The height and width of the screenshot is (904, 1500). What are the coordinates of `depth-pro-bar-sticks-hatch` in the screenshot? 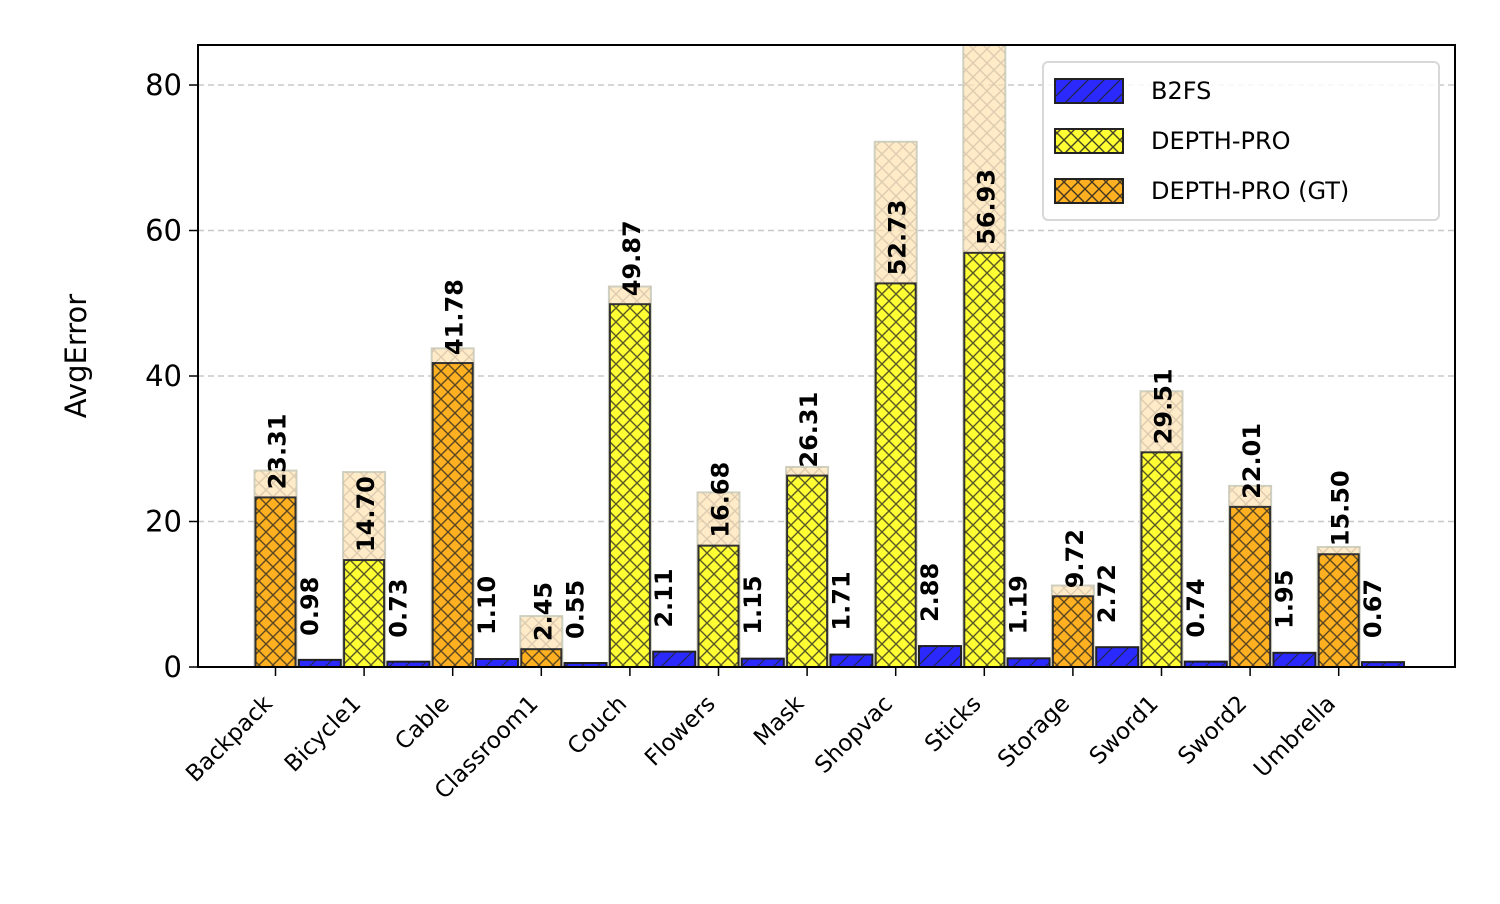 It's located at (984, 459).